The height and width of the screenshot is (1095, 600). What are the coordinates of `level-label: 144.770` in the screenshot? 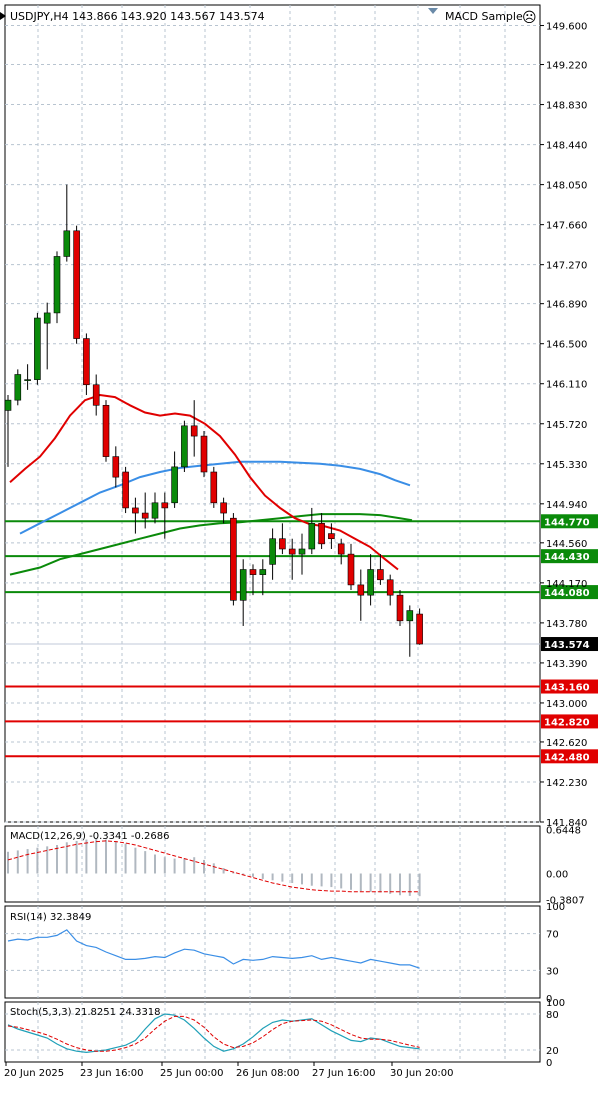 It's located at (567, 522).